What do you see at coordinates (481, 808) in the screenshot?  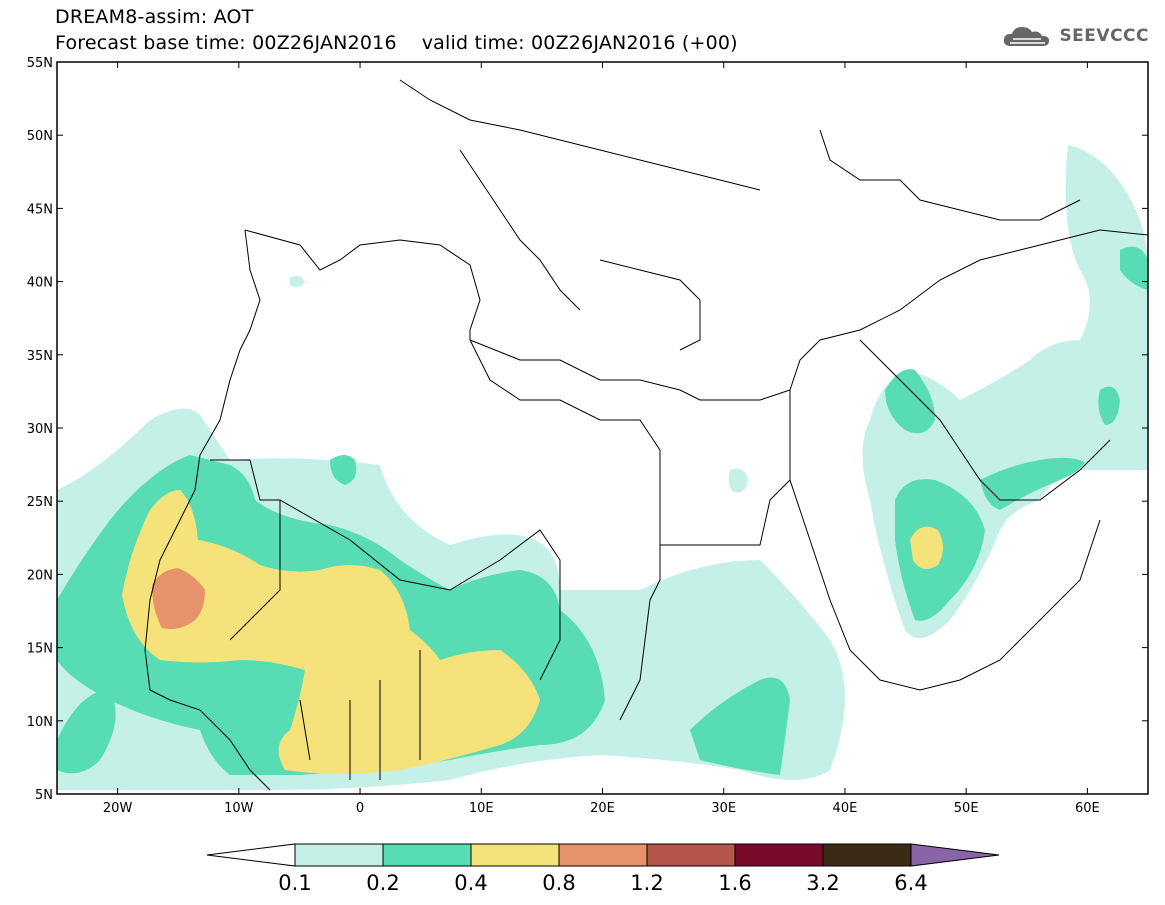 I see `lon-tick-label: 10E` at bounding box center [481, 808].